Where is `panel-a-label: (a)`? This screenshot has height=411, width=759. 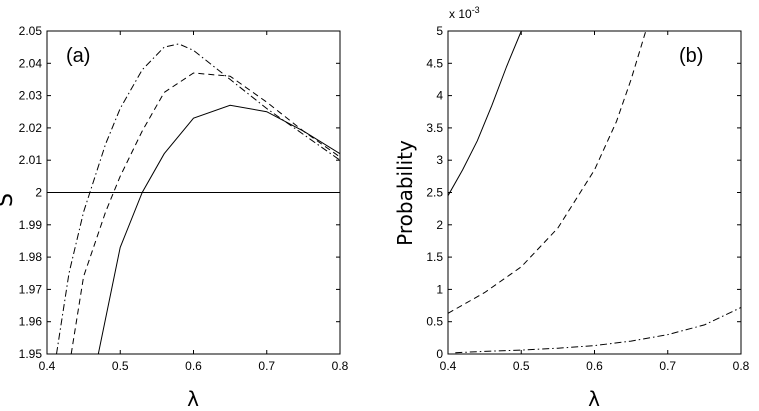
panel-a-label: (a) is located at coordinates (78, 56).